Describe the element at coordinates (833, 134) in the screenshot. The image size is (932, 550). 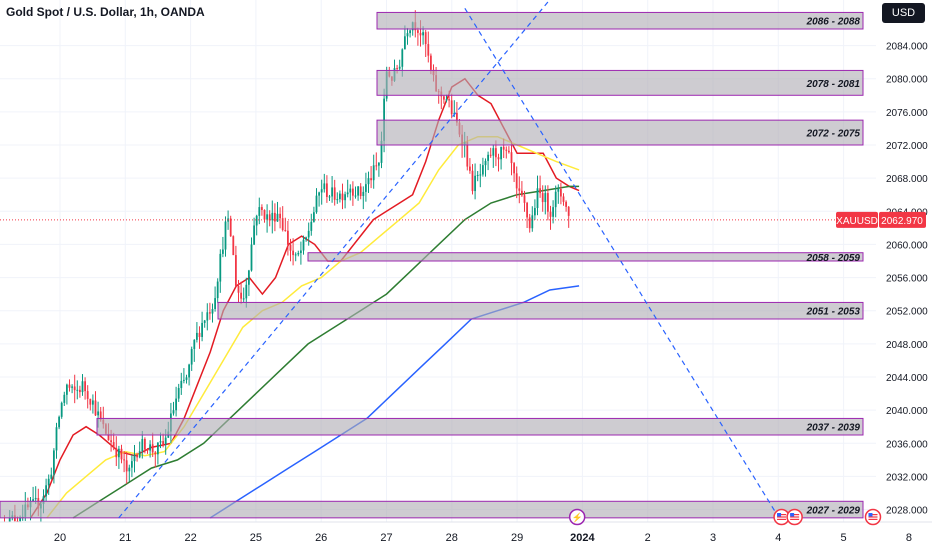
I see `zone-label: 2072 - 2075` at that location.